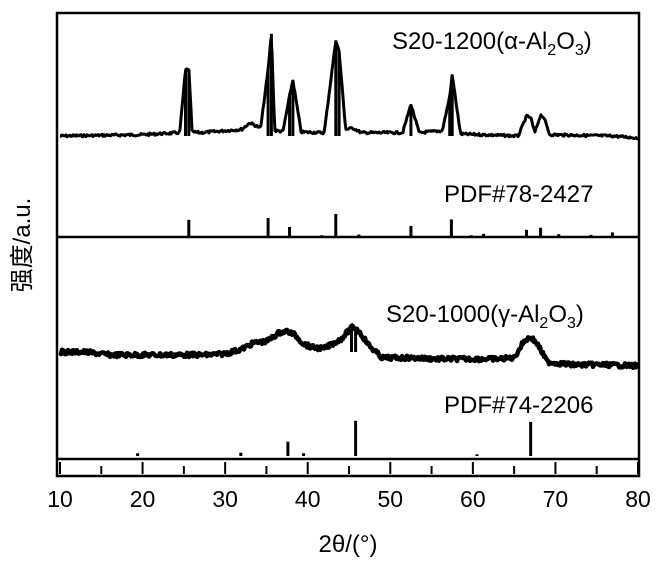 This screenshot has width=666, height=566. I want to click on x-tick-label-30: 30, so click(225, 499).